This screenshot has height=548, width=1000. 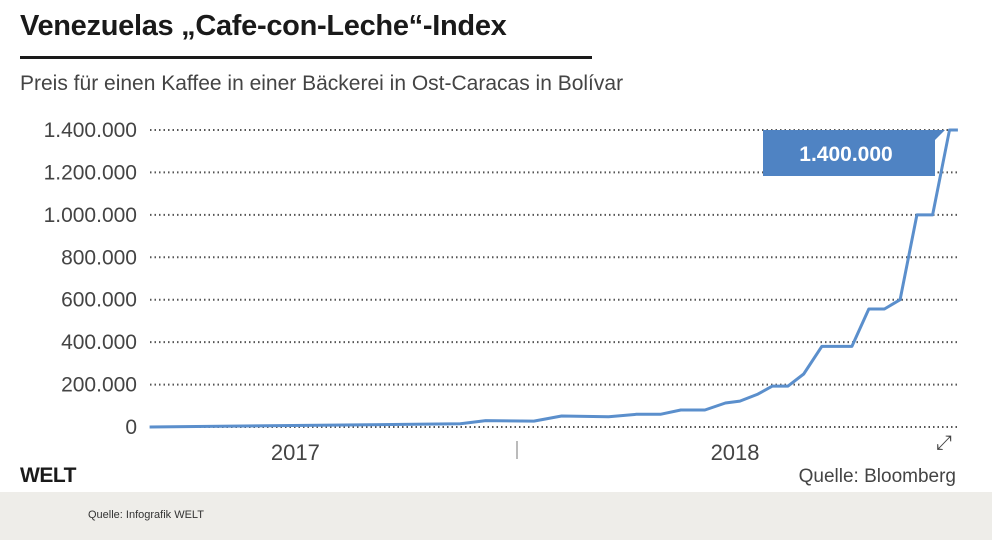 What do you see at coordinates (48, 475) in the screenshot?
I see `welt-logo: WELT` at bounding box center [48, 475].